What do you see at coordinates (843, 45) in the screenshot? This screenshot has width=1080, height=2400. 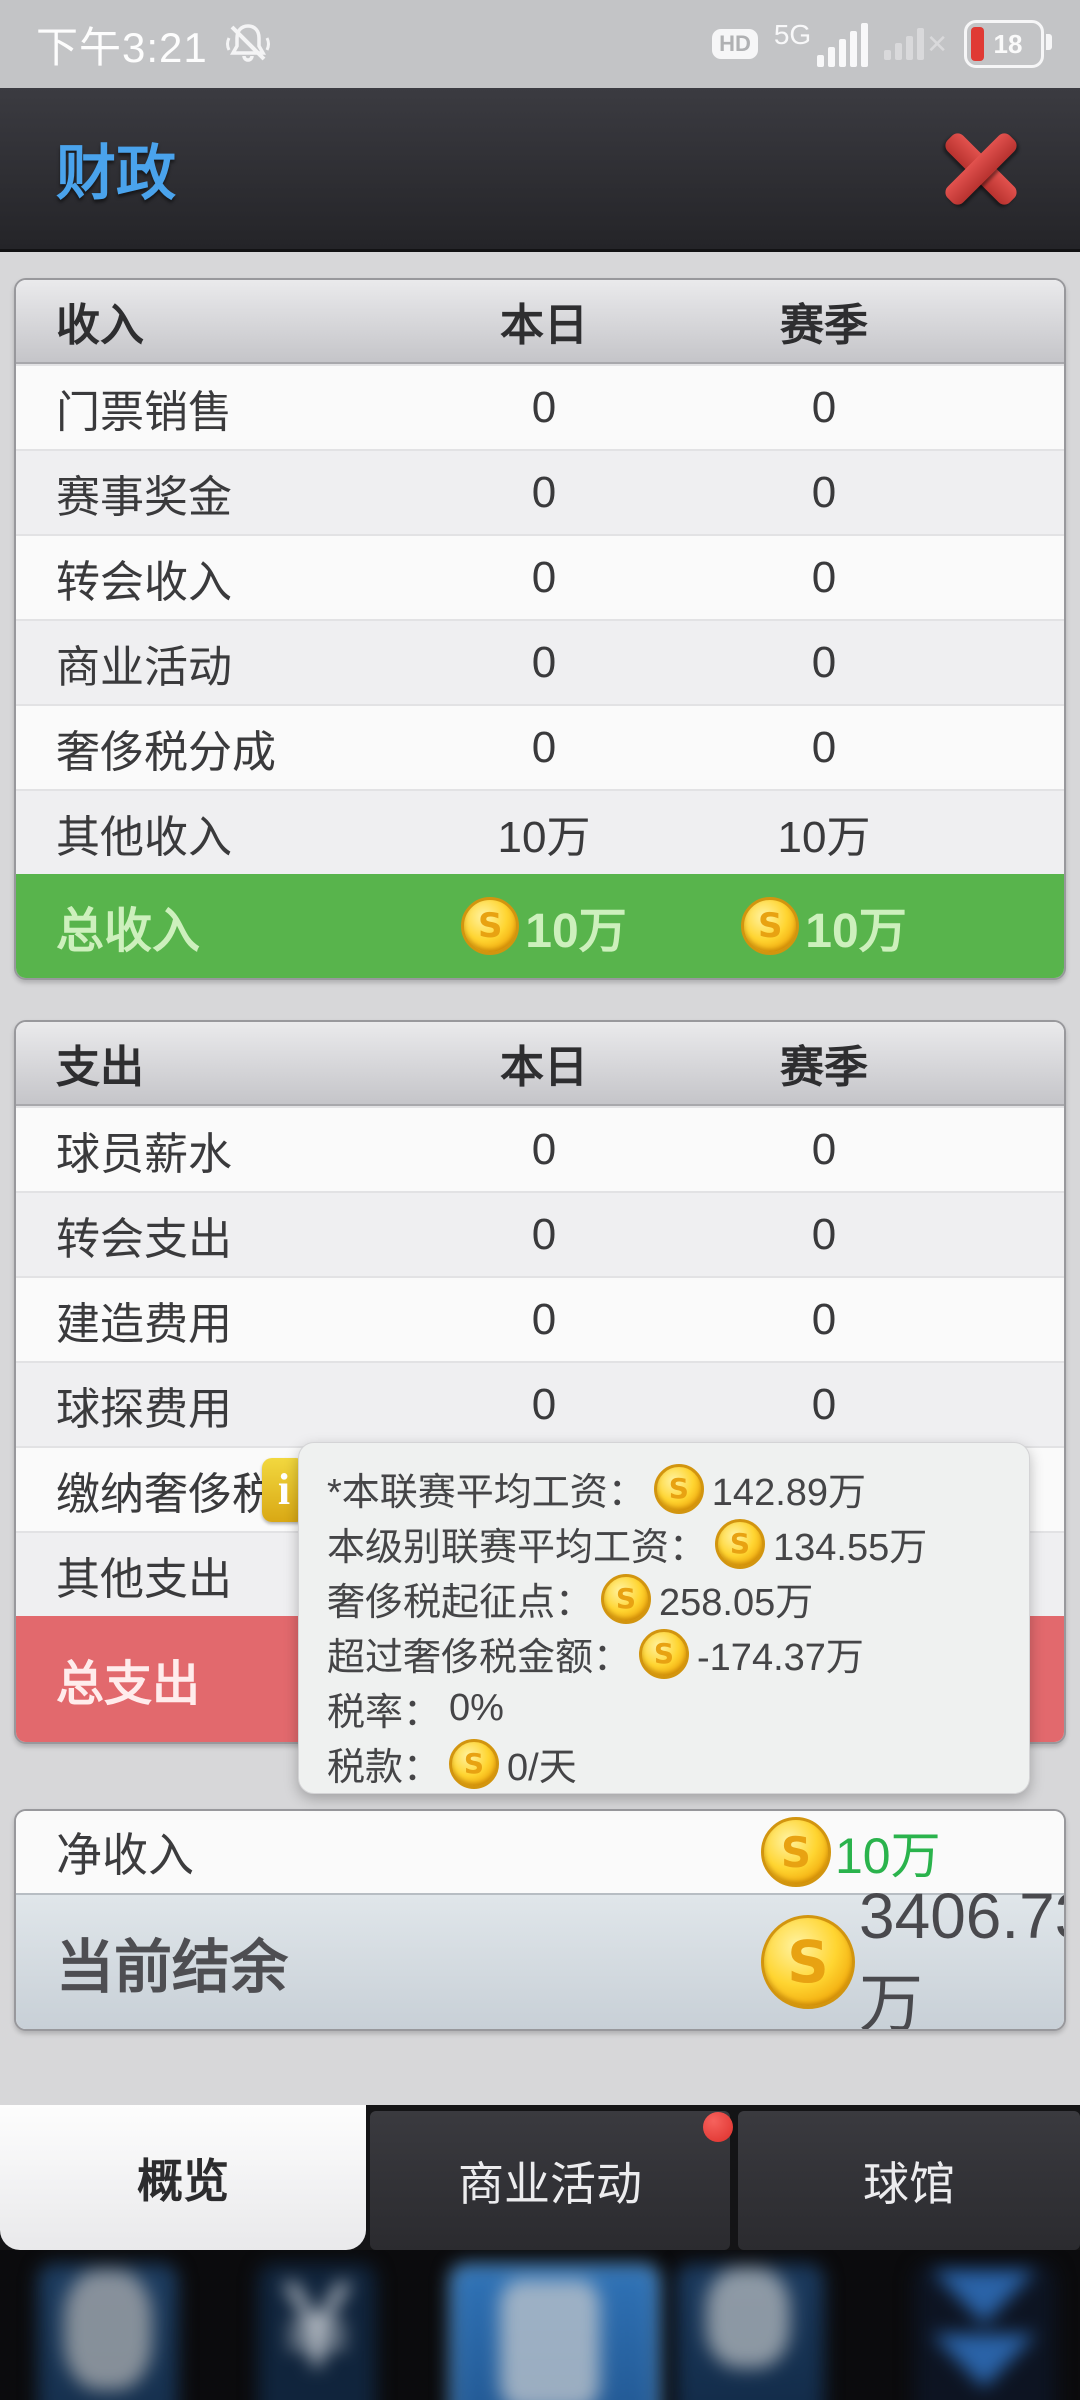 I see `signal-bars-icon` at bounding box center [843, 45].